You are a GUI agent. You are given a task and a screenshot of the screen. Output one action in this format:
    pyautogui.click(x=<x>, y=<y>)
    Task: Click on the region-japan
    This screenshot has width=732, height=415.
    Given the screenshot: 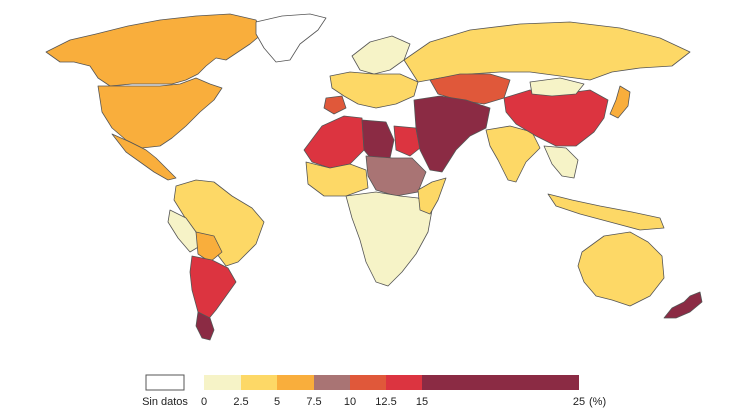 What is the action you would take?
    pyautogui.click(x=620, y=102)
    